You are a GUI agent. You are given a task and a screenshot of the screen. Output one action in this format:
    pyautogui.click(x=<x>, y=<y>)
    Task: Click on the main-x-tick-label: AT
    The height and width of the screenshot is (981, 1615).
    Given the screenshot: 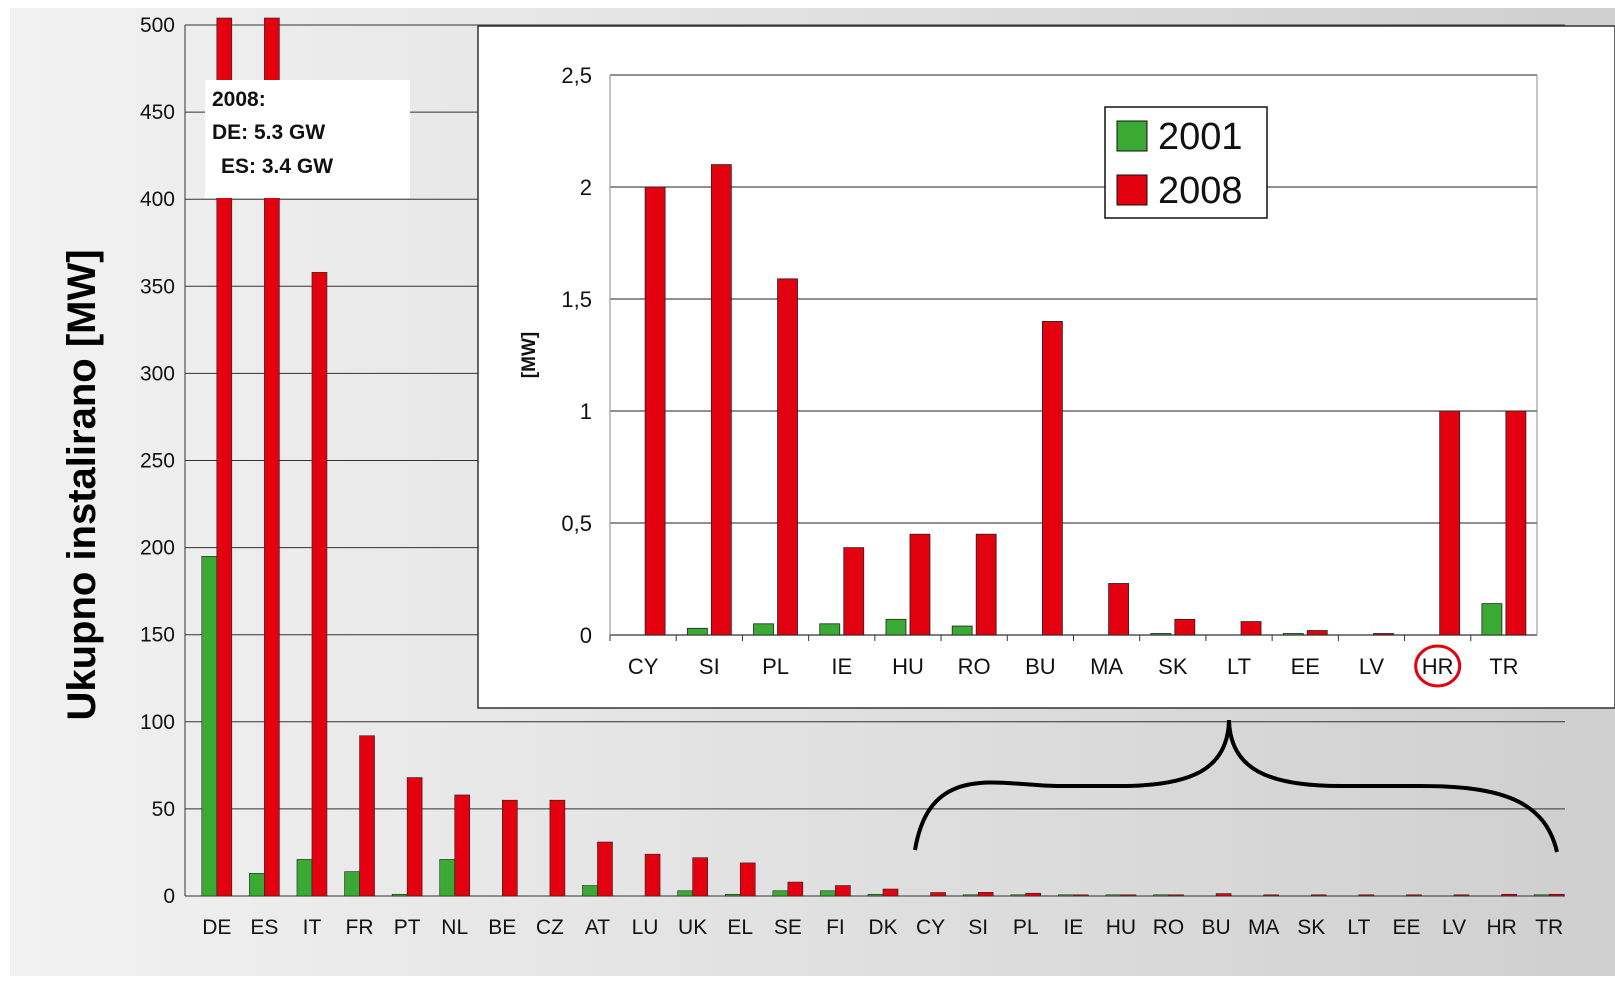 What is the action you would take?
    pyautogui.click(x=597, y=927)
    